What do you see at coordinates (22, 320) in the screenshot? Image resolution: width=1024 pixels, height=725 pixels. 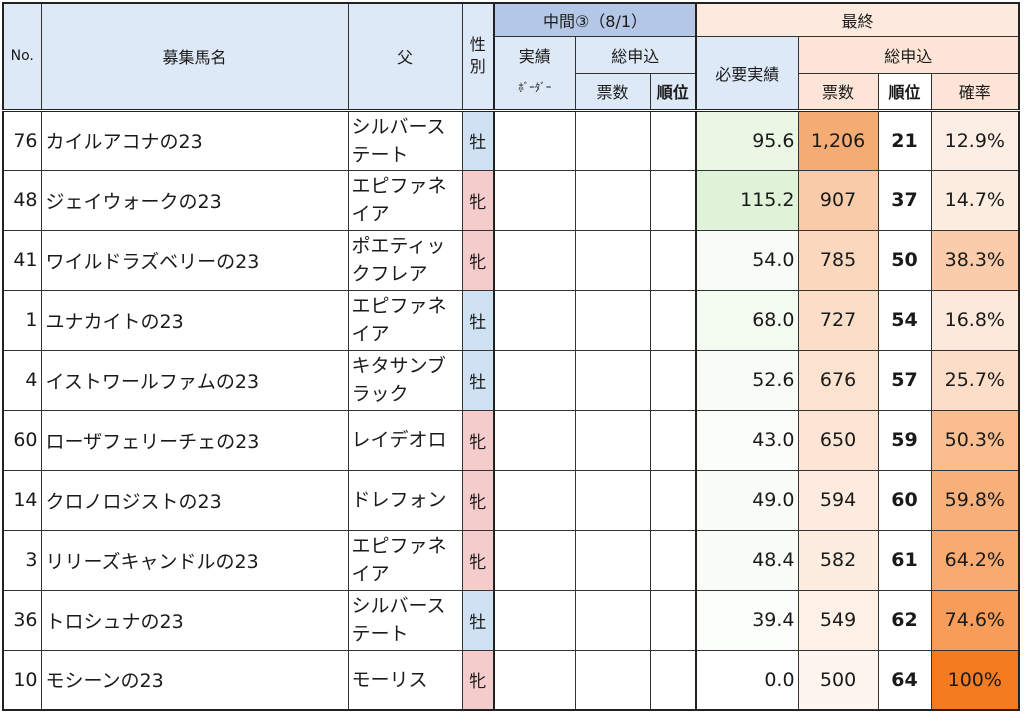 I see `row-number-cell: 1` at bounding box center [22, 320].